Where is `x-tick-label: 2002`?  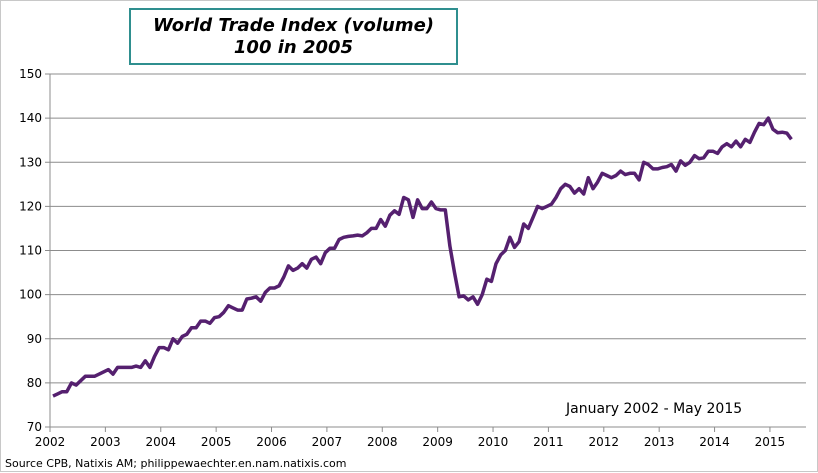 x-tick-label: 2002 is located at coordinates (50, 442).